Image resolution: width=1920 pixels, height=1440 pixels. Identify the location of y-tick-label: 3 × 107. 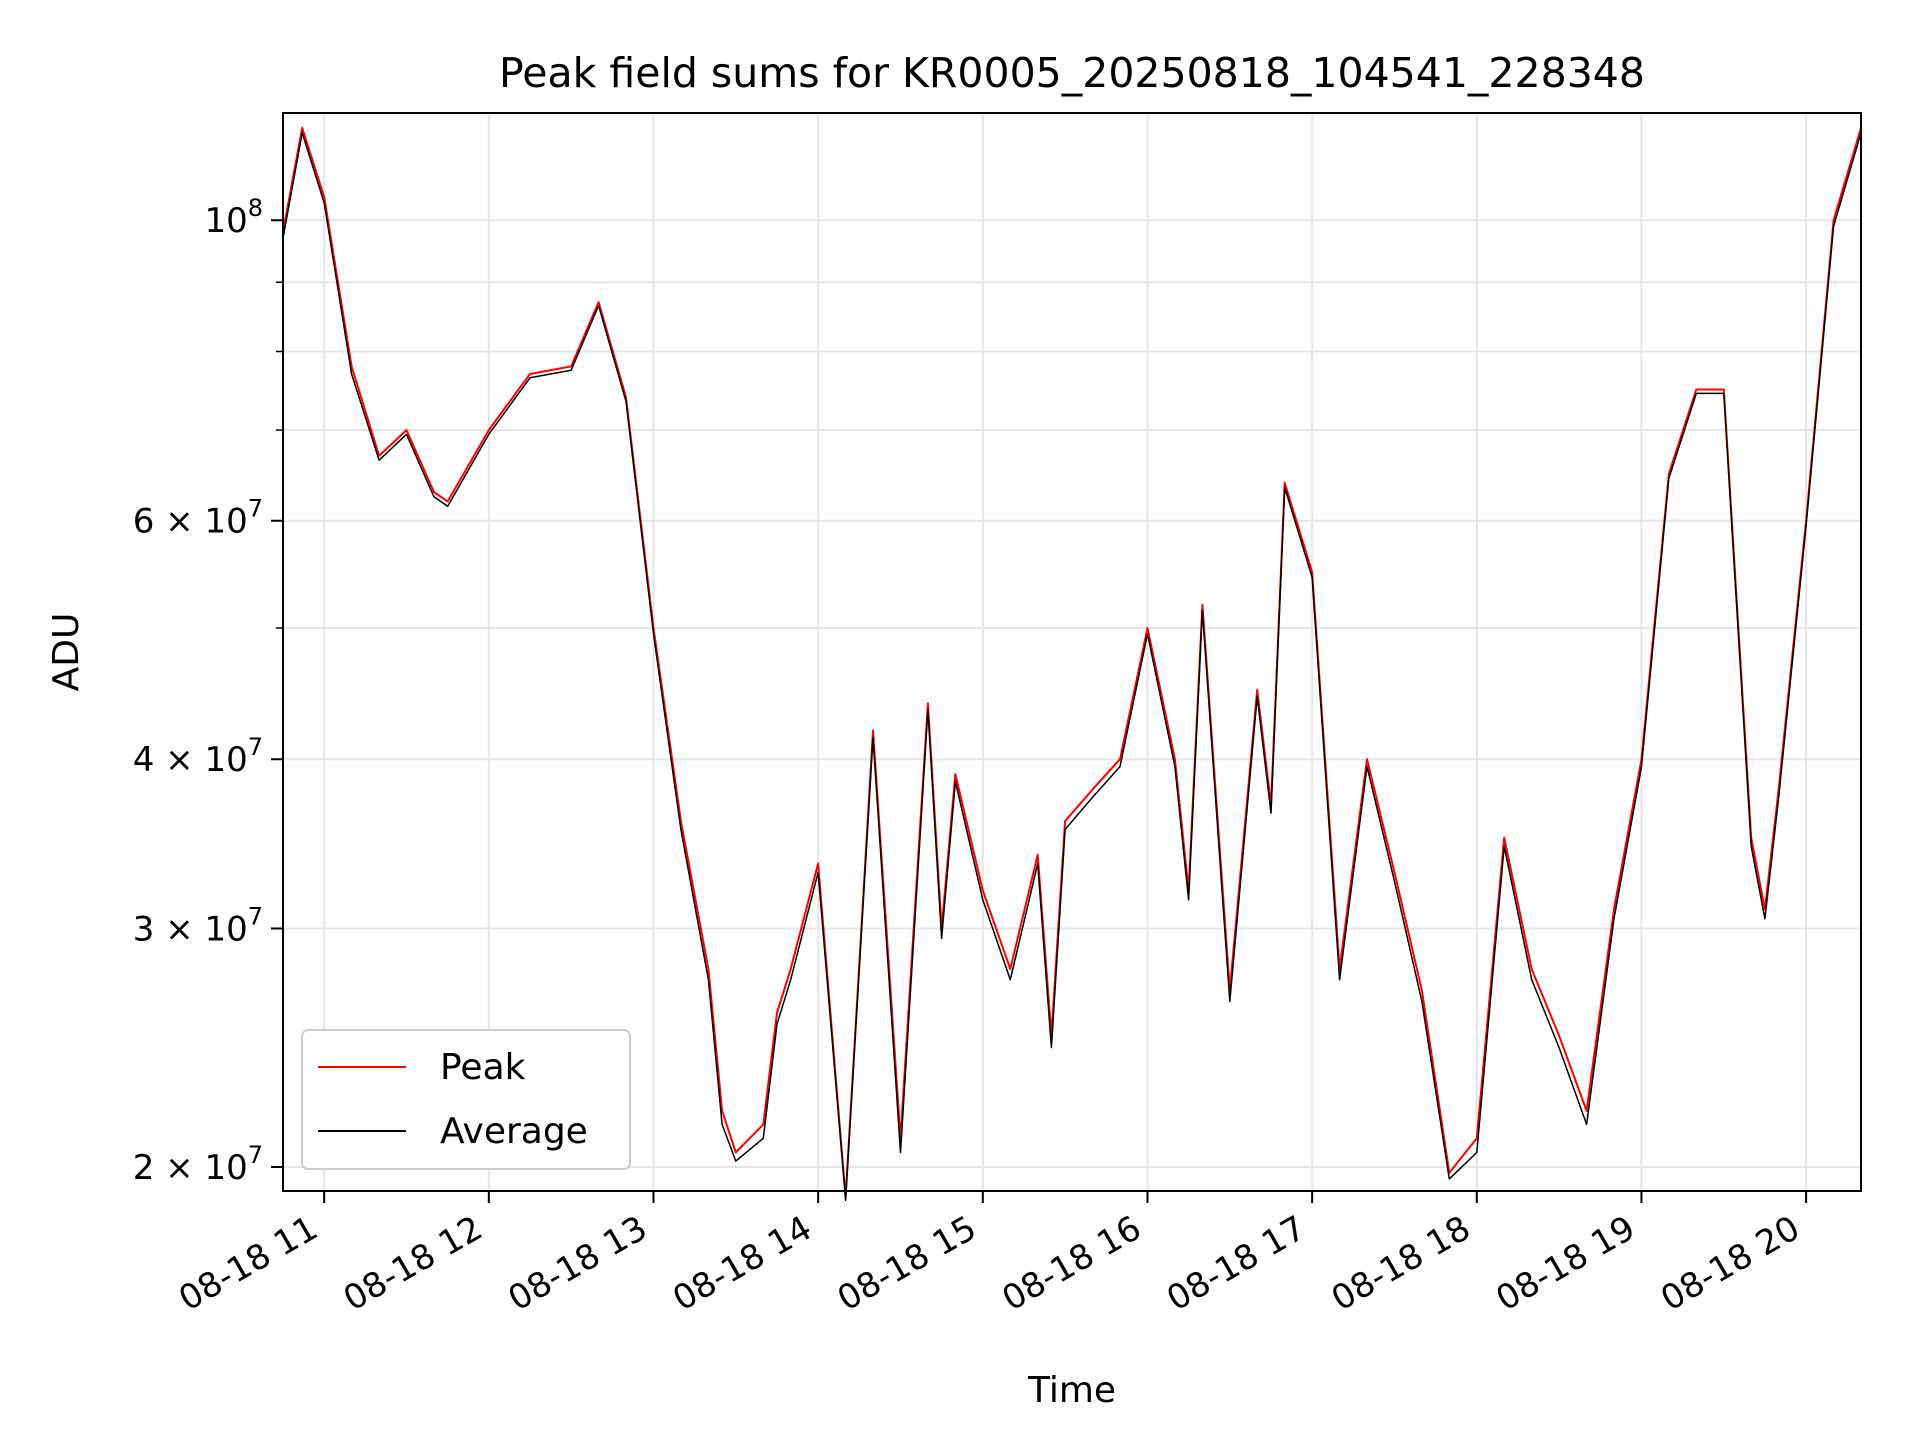
(198, 925).